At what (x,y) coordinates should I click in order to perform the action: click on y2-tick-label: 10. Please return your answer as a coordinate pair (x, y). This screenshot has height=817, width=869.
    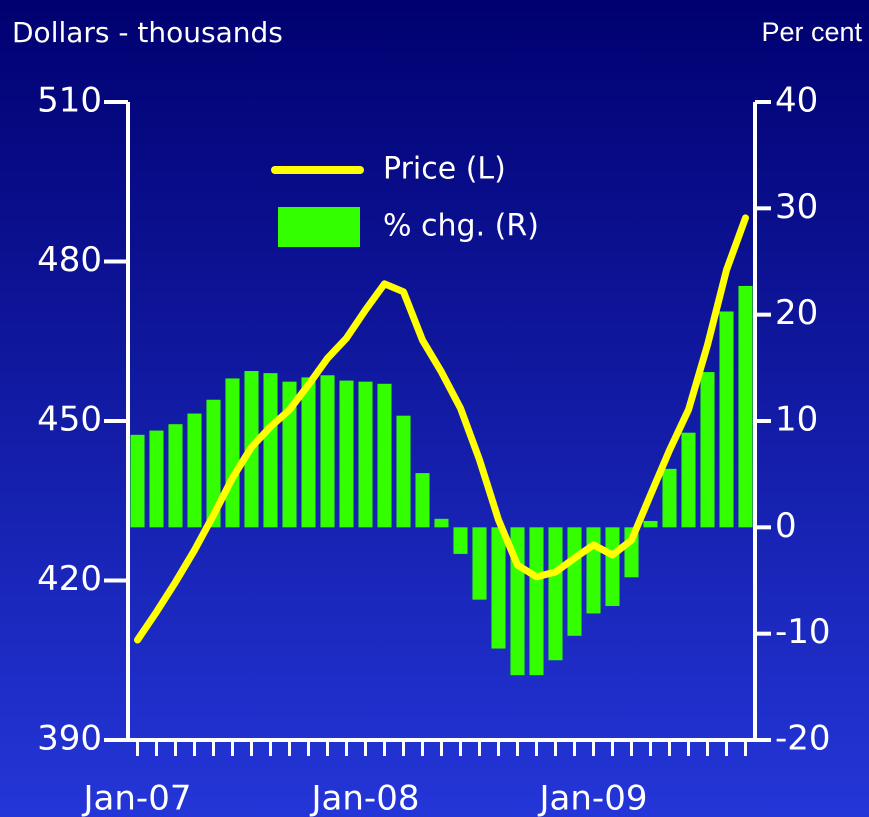
    Looking at the image, I should click on (796, 420).